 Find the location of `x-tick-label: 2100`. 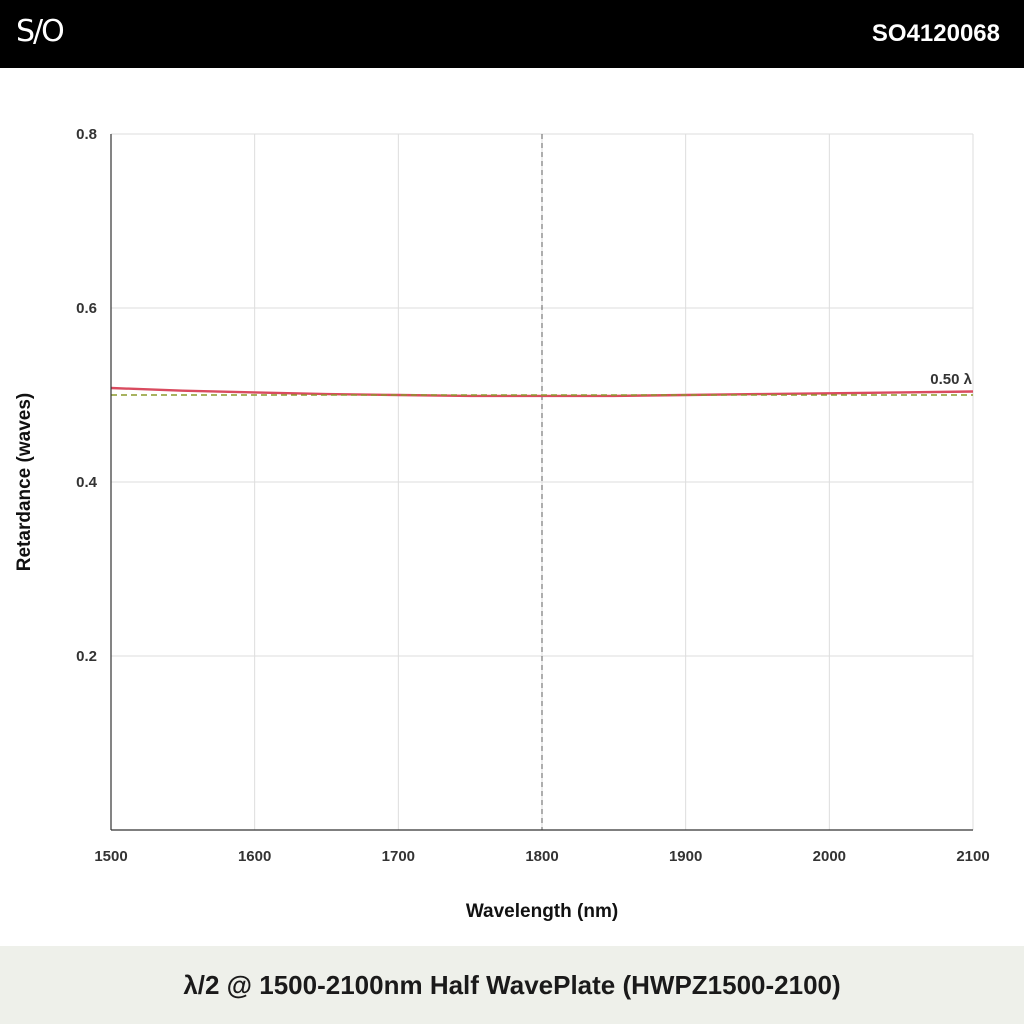

x-tick-label: 2100 is located at coordinates (972, 856).